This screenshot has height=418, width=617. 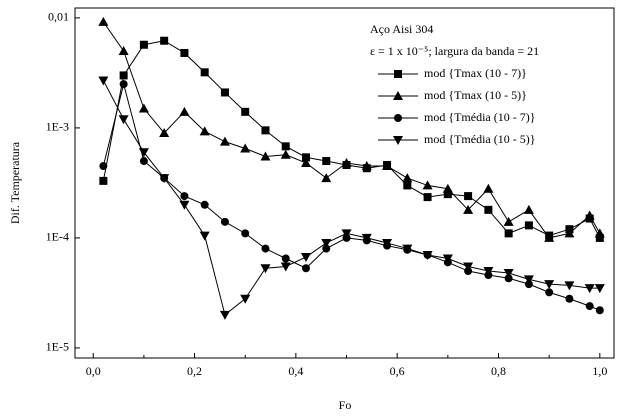 I want to click on legend-label: mod {Tmax (10 - 5)}, so click(x=475, y=95).